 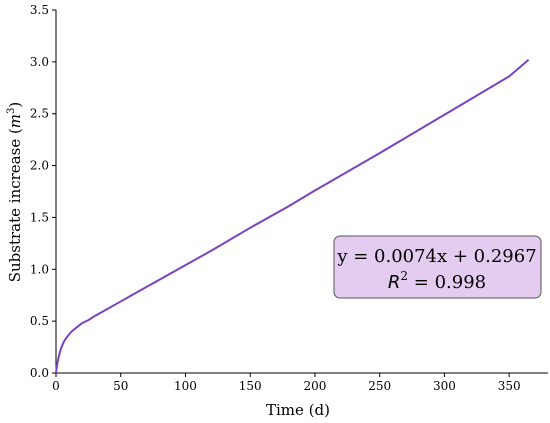 What do you see at coordinates (120, 386) in the screenshot?
I see `x-tick-label: 50` at bounding box center [120, 386].